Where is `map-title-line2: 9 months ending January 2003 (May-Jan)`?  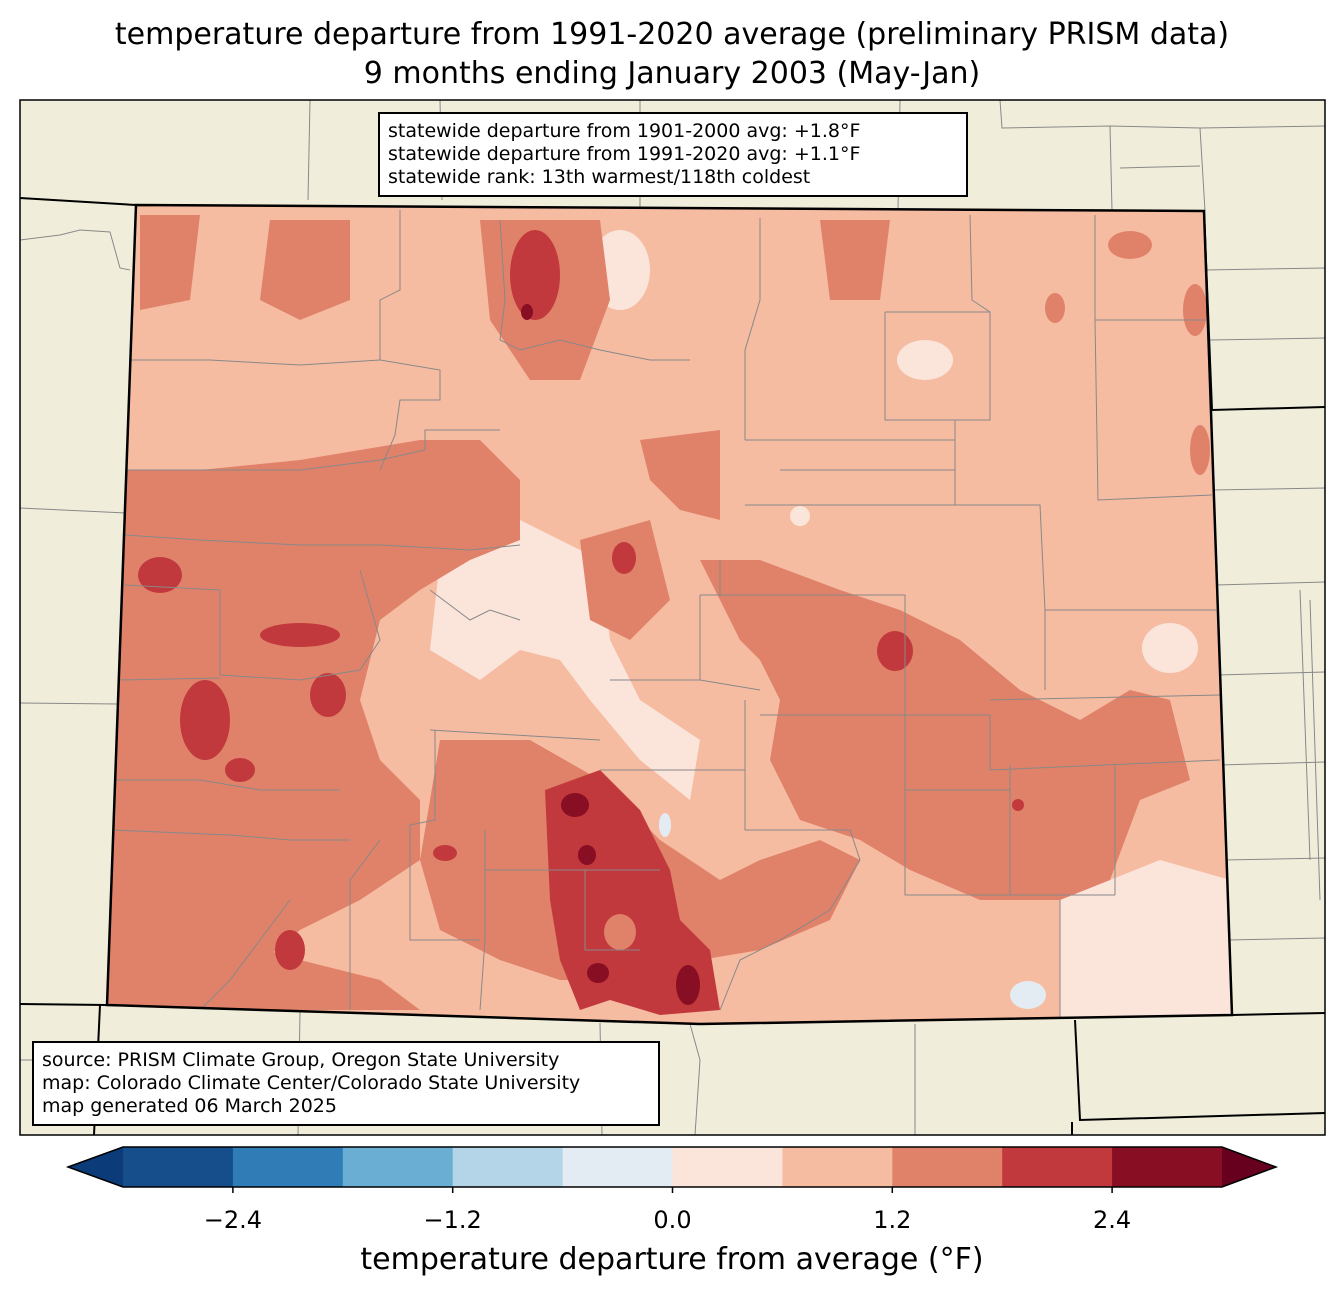
map-title-line2: 9 months ending January 2003 (May-Jan) is located at coordinates (672, 73).